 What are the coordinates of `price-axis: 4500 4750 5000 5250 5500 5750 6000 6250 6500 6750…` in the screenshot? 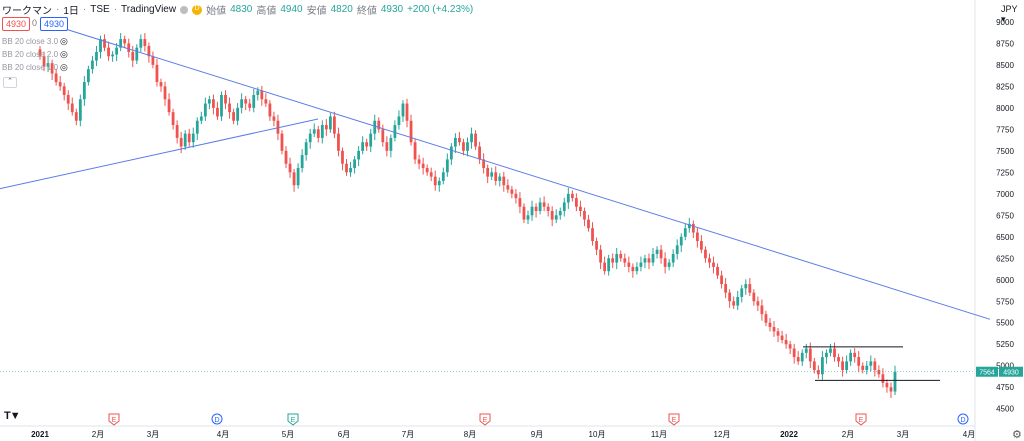 It's located at (1005, 216).